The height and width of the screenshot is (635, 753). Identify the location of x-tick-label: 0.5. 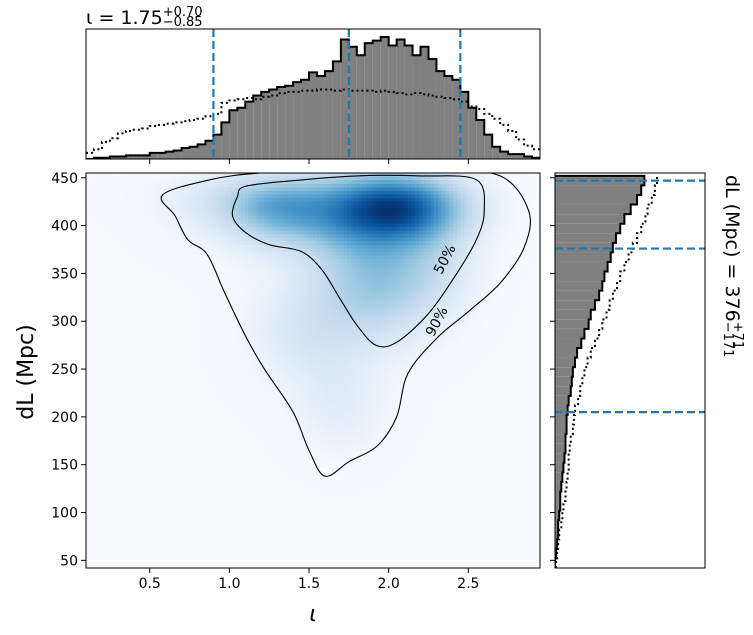
(150, 584).